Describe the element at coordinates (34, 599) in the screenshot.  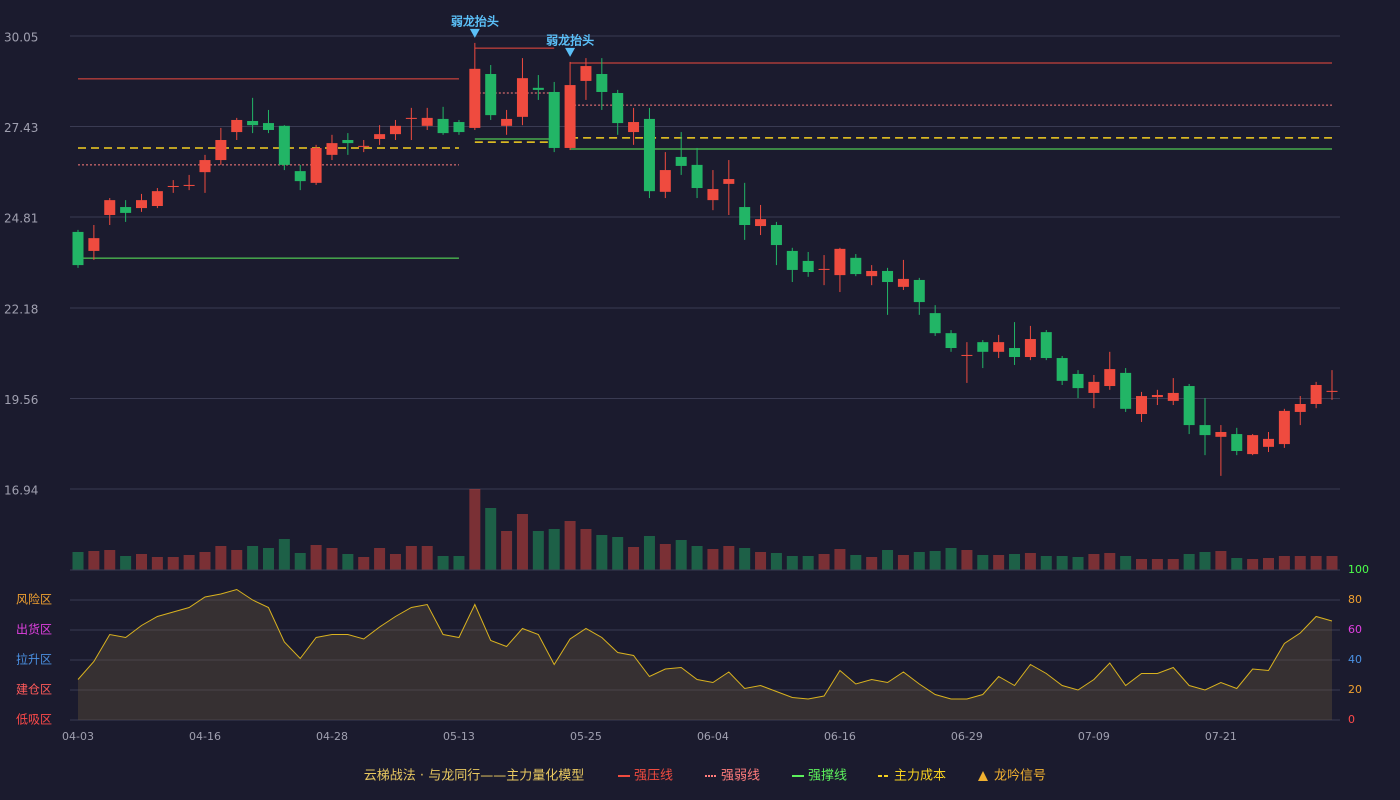
I see `zone-label: 风险区` at that location.